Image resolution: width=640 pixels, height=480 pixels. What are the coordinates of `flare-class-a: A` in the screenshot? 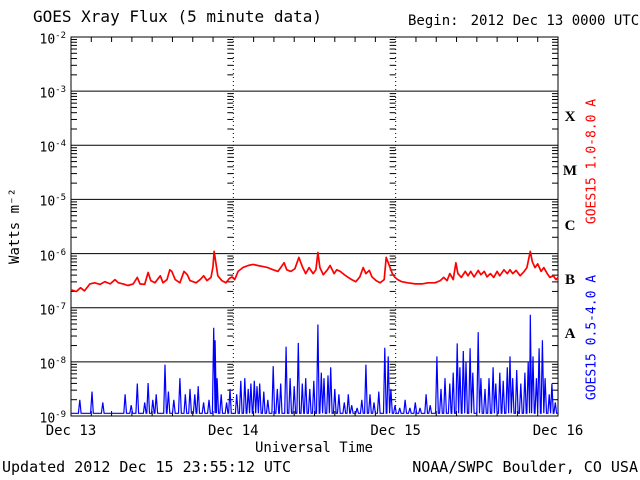 It's located at (570, 333).